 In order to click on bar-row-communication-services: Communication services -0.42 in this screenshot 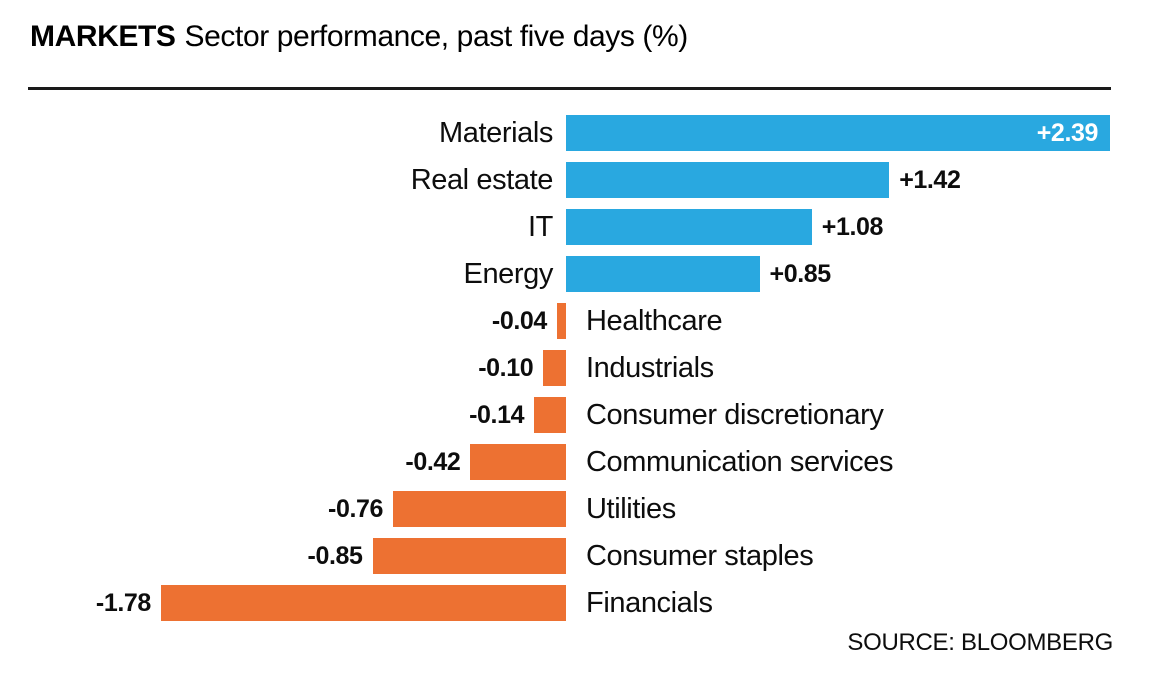, I will do `click(583, 465)`.